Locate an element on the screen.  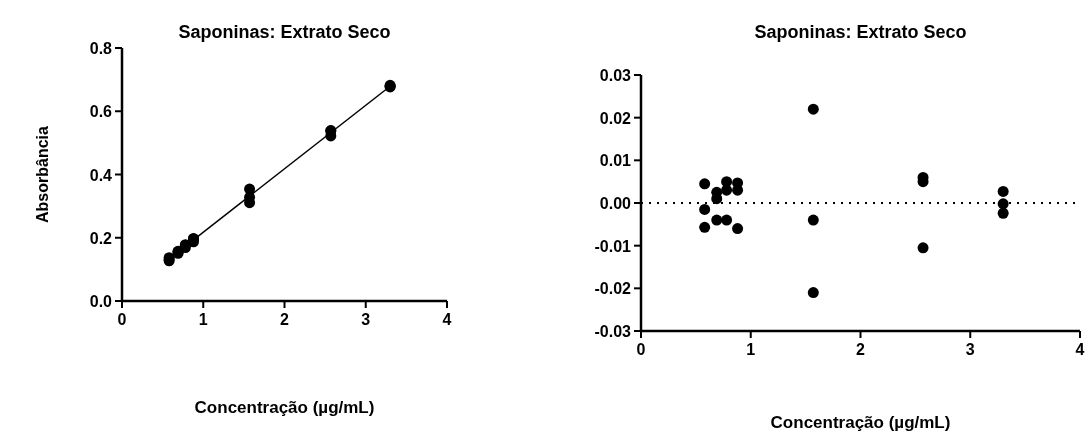
y-tick-label: 0.0 is located at coordinates (101, 301).